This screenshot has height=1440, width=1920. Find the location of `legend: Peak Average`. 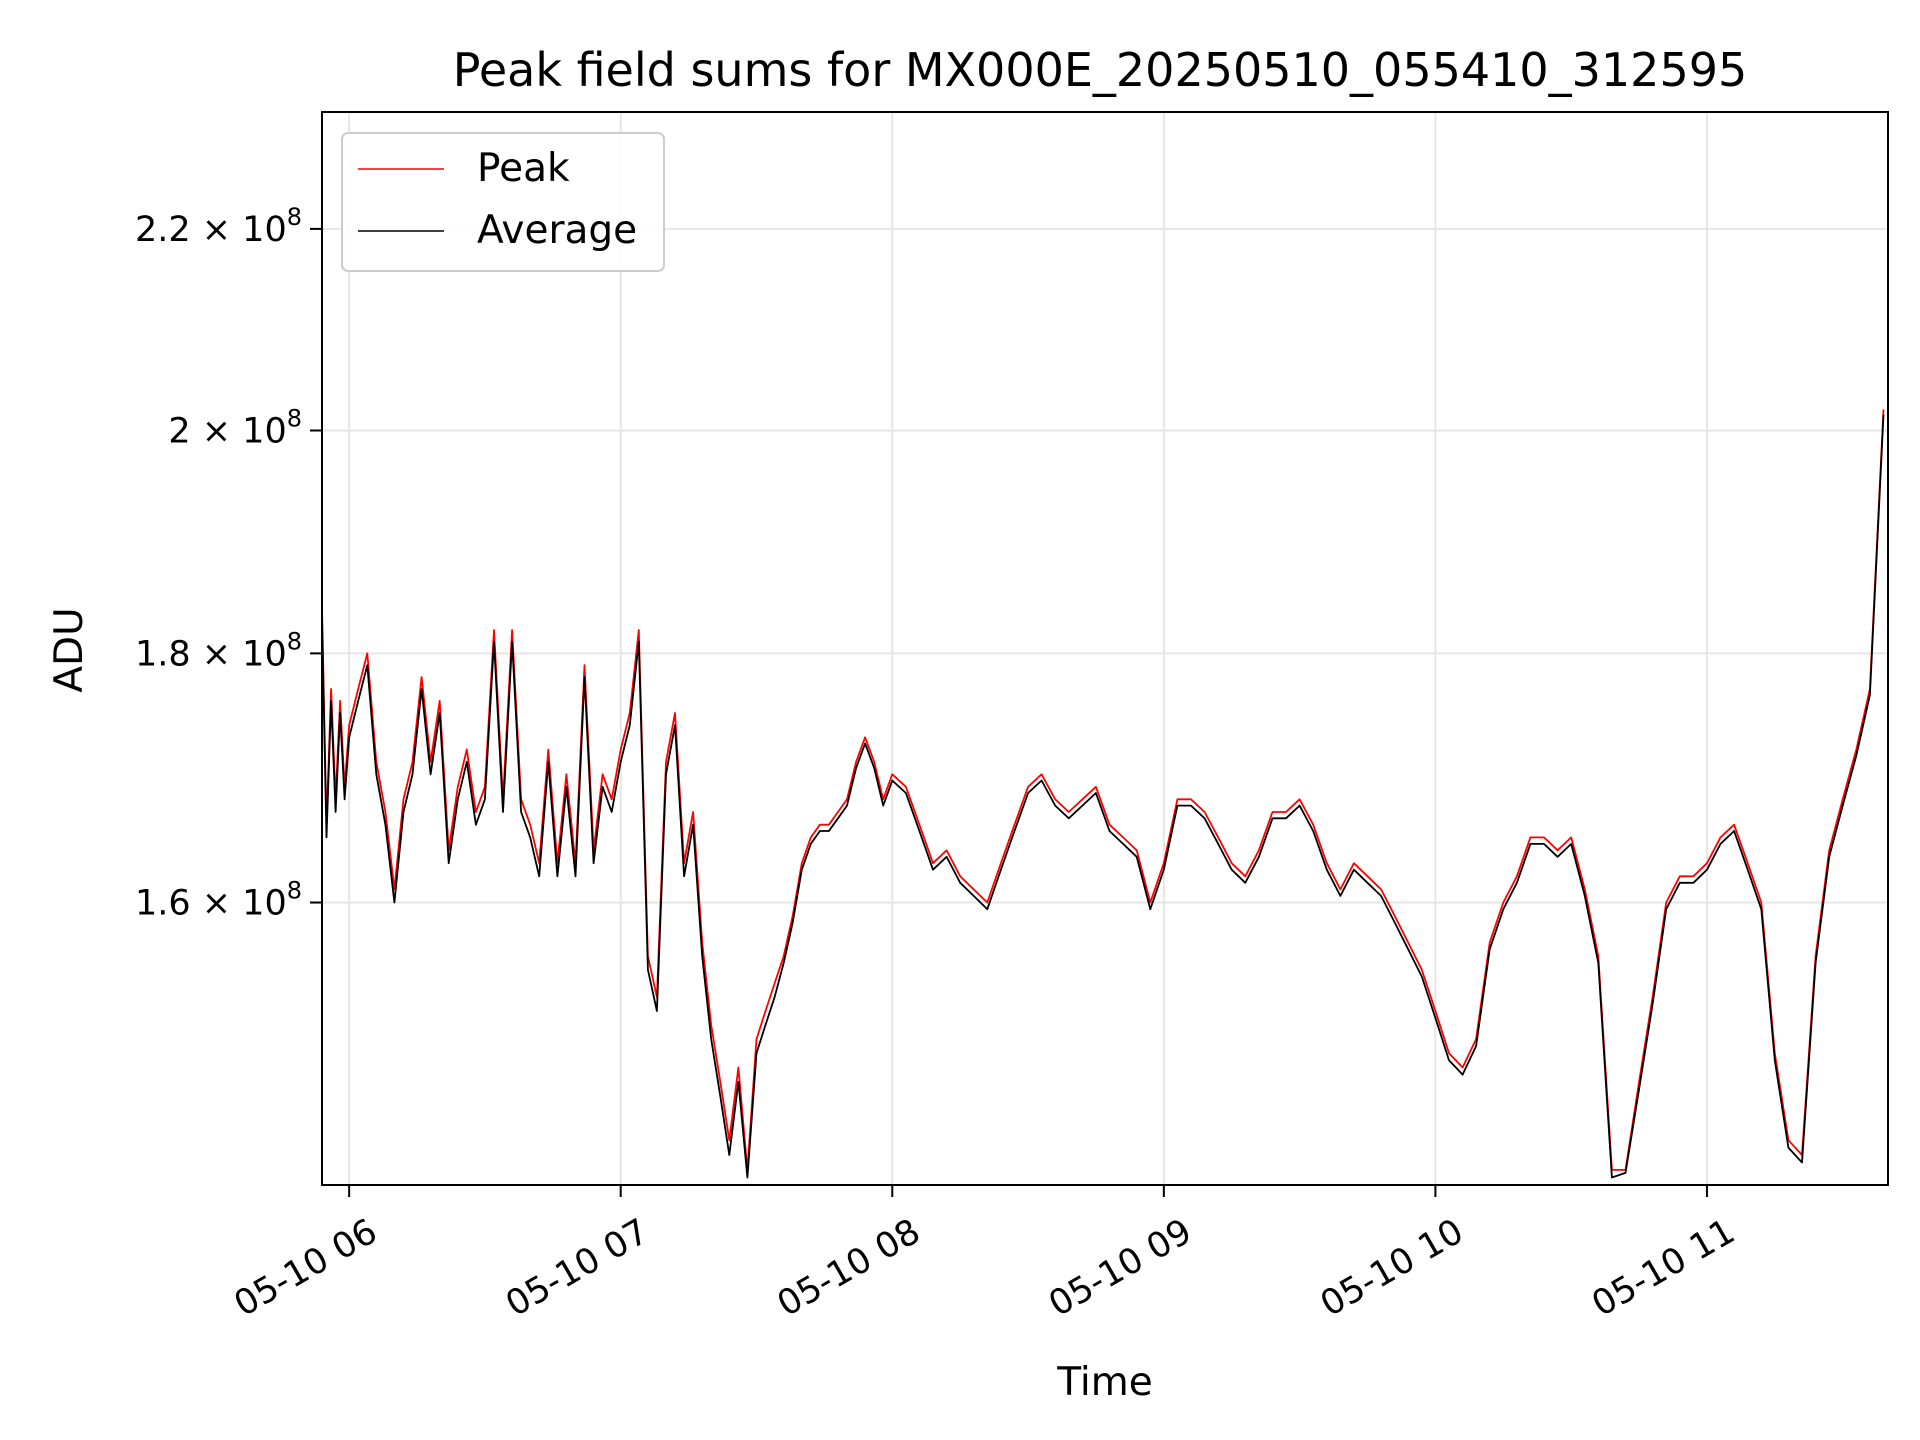

legend: Peak Average is located at coordinates (503, 202).